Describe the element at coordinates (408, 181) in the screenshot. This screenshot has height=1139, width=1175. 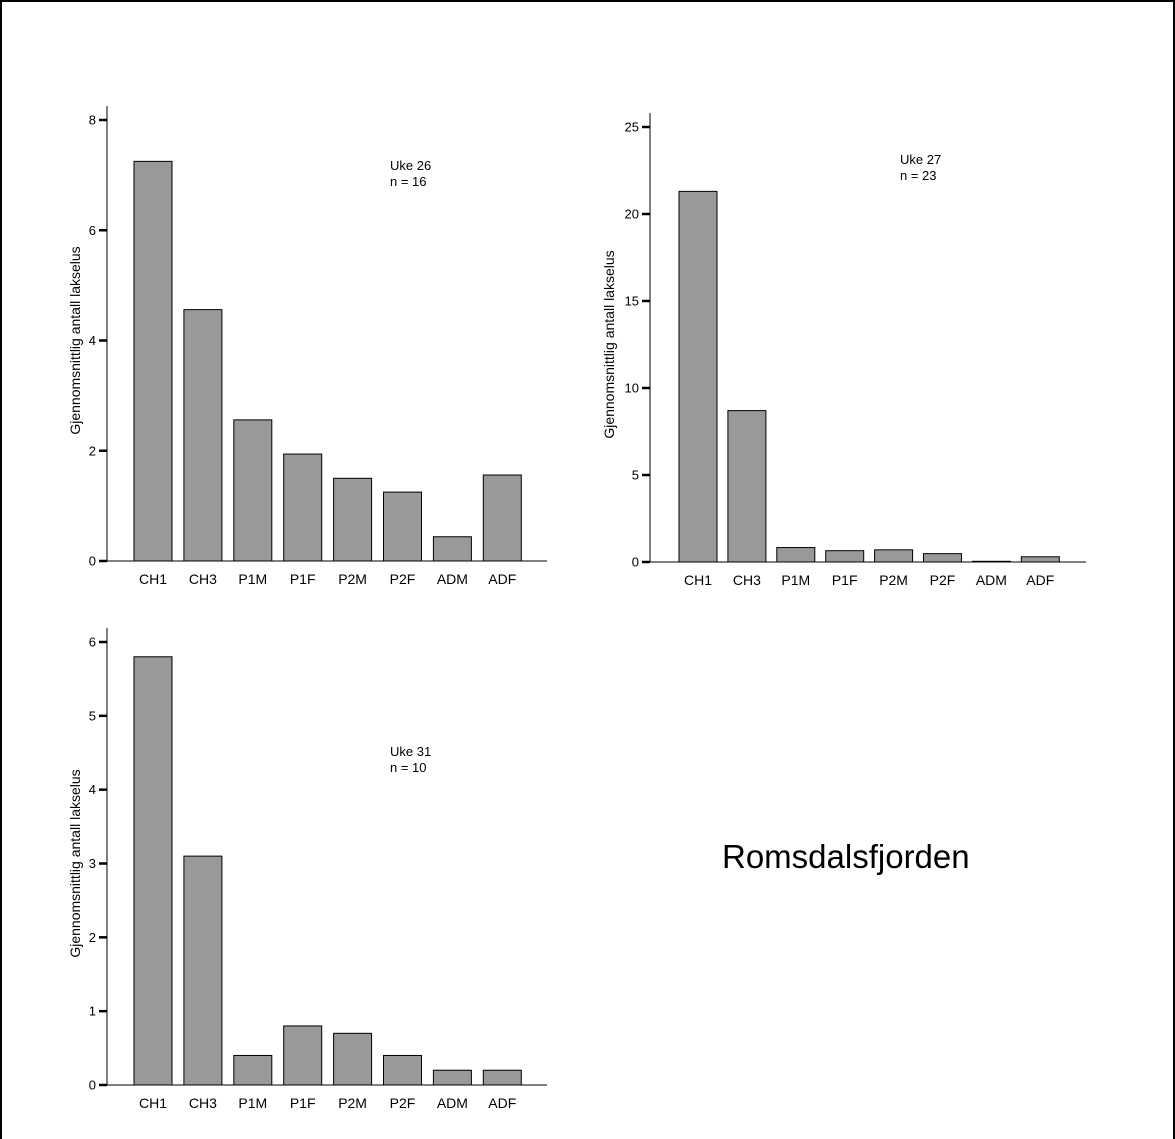
I see `annotation-line: n = 16` at that location.